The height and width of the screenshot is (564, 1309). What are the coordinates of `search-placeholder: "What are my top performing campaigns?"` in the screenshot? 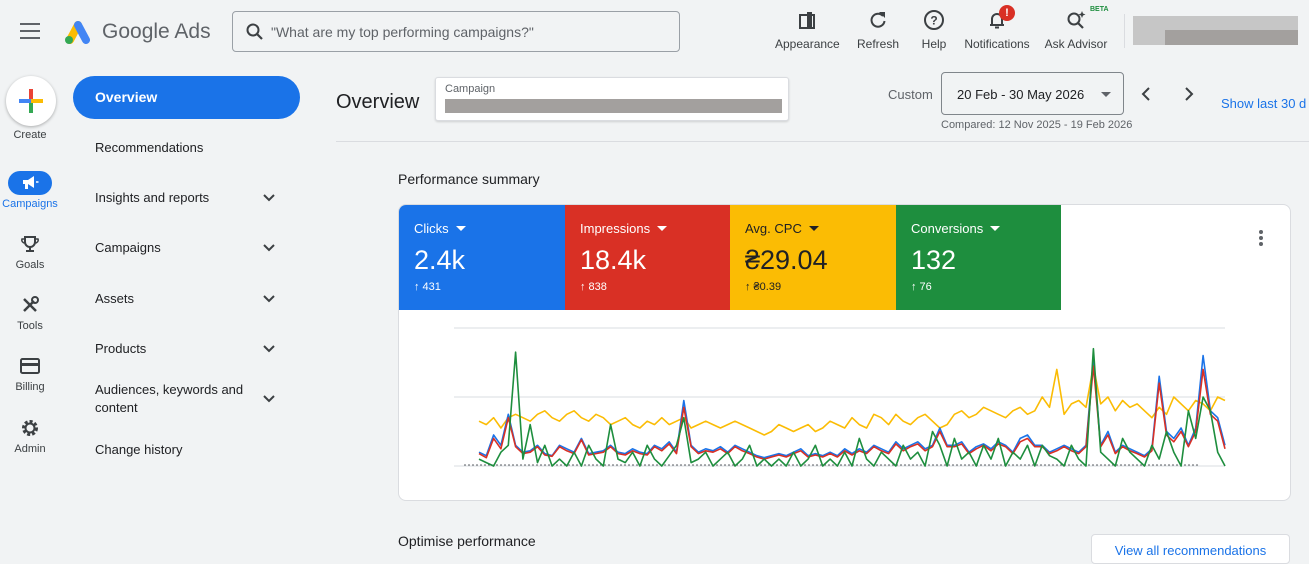 It's located at (402, 32).